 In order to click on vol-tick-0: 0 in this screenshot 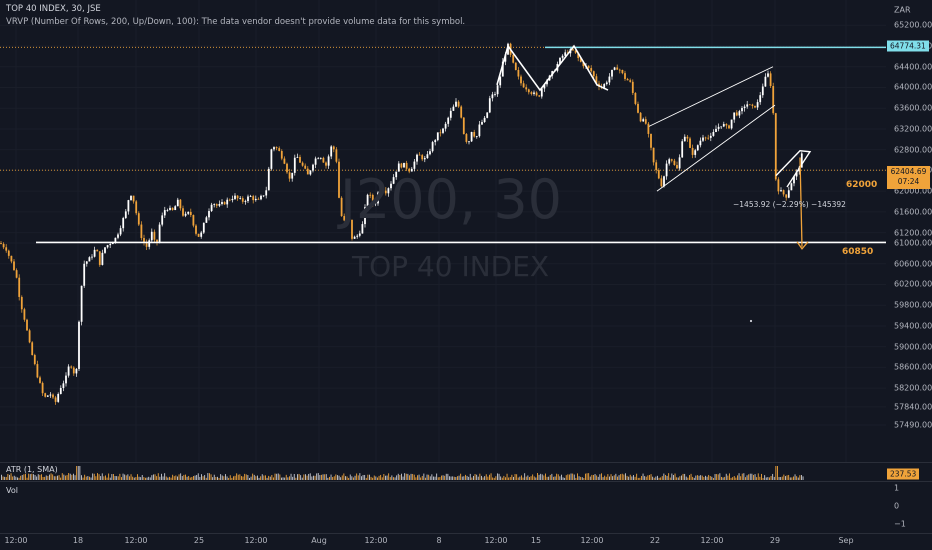, I will do `click(897, 506)`.